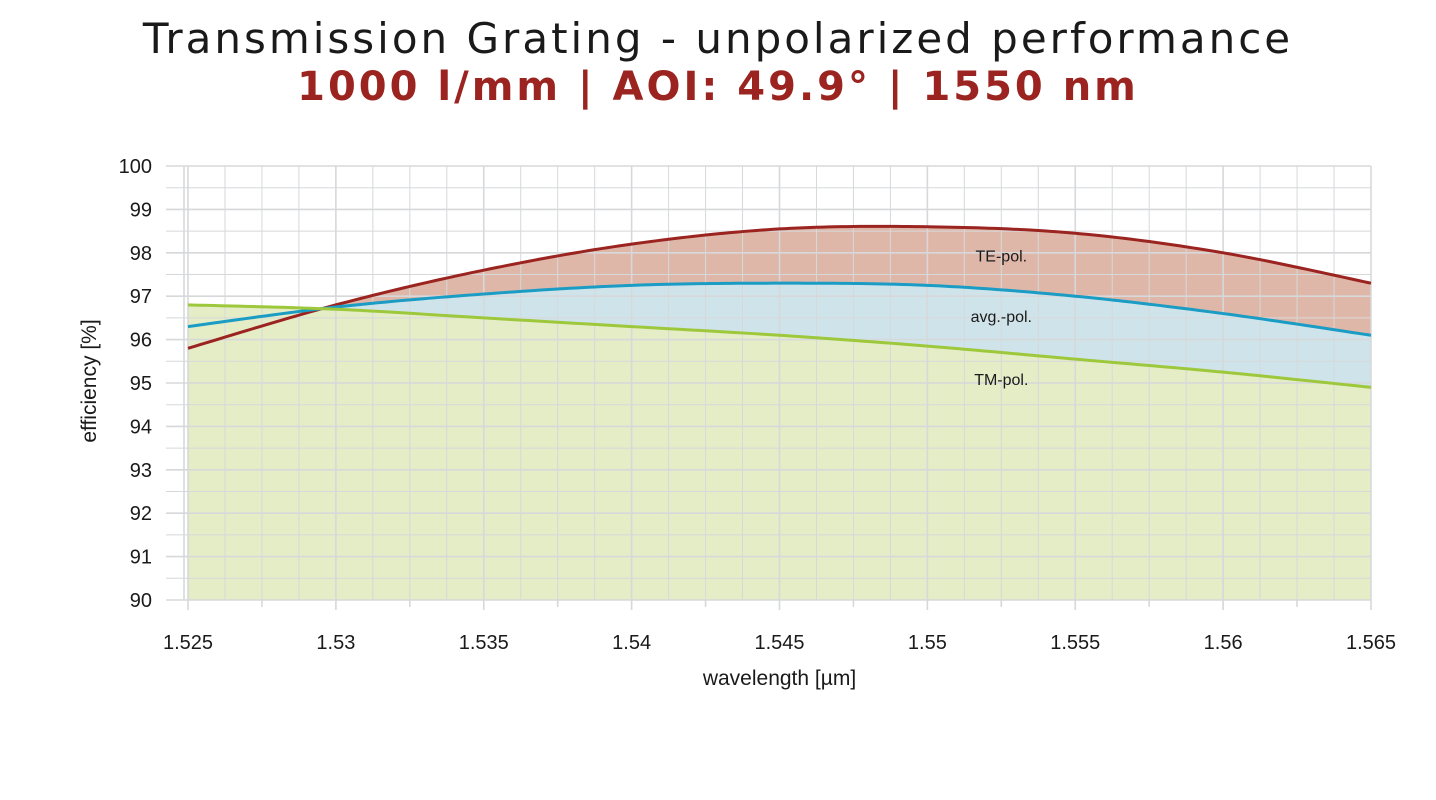 This screenshot has width=1436, height=800. What do you see at coordinates (484, 643) in the screenshot?
I see `x-tick-label: 1.535` at bounding box center [484, 643].